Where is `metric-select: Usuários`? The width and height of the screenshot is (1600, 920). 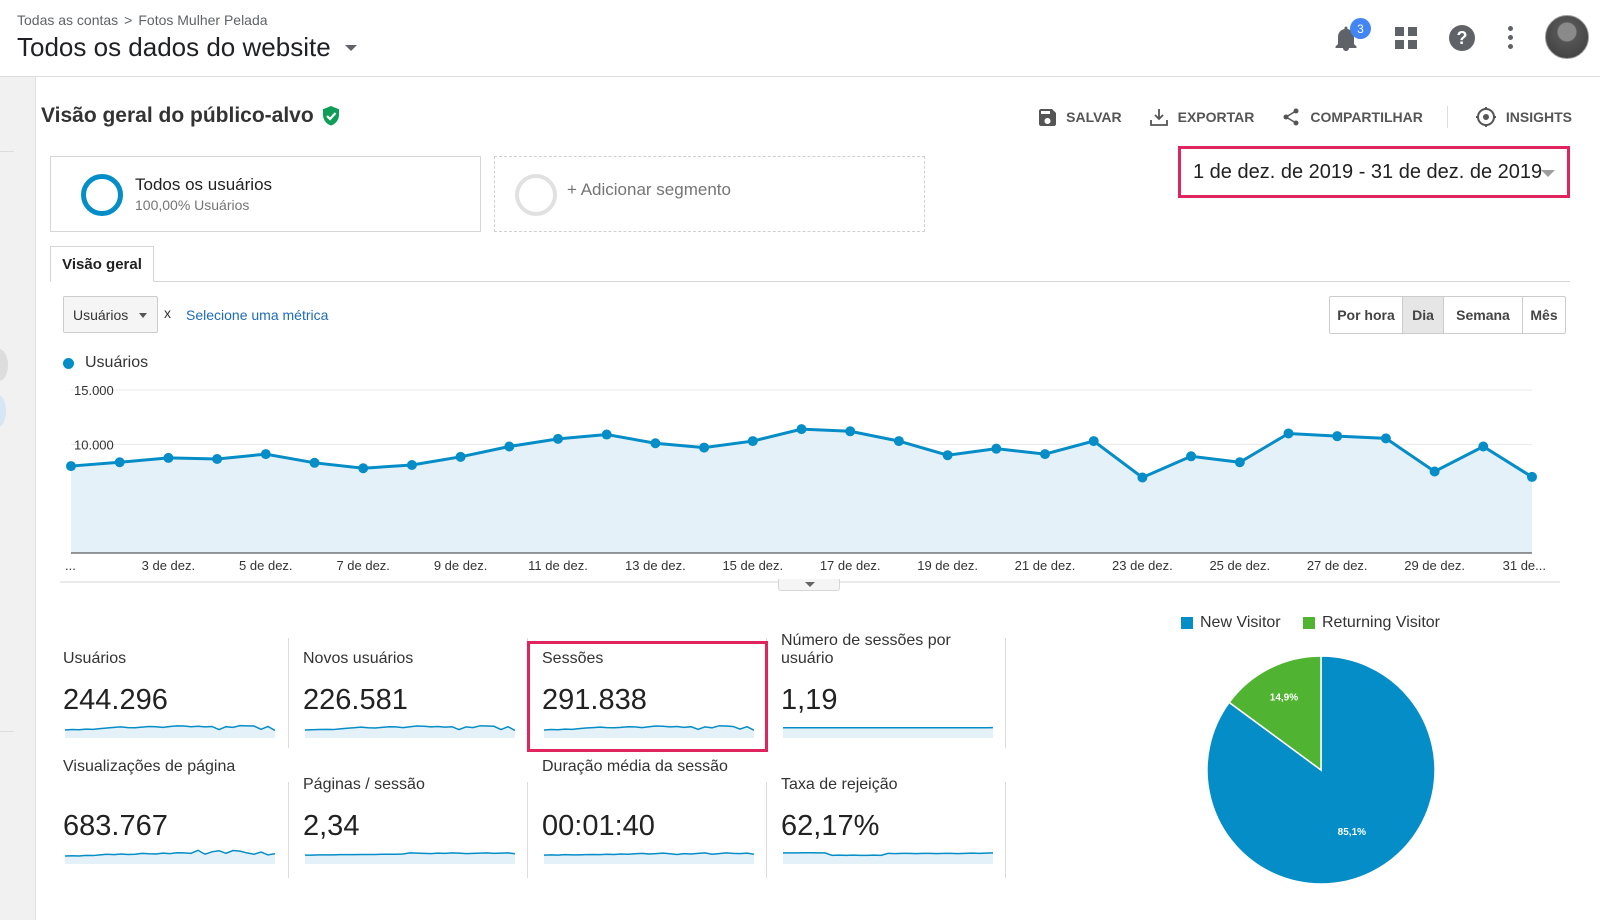 metric-select: Usuários is located at coordinates (110, 314).